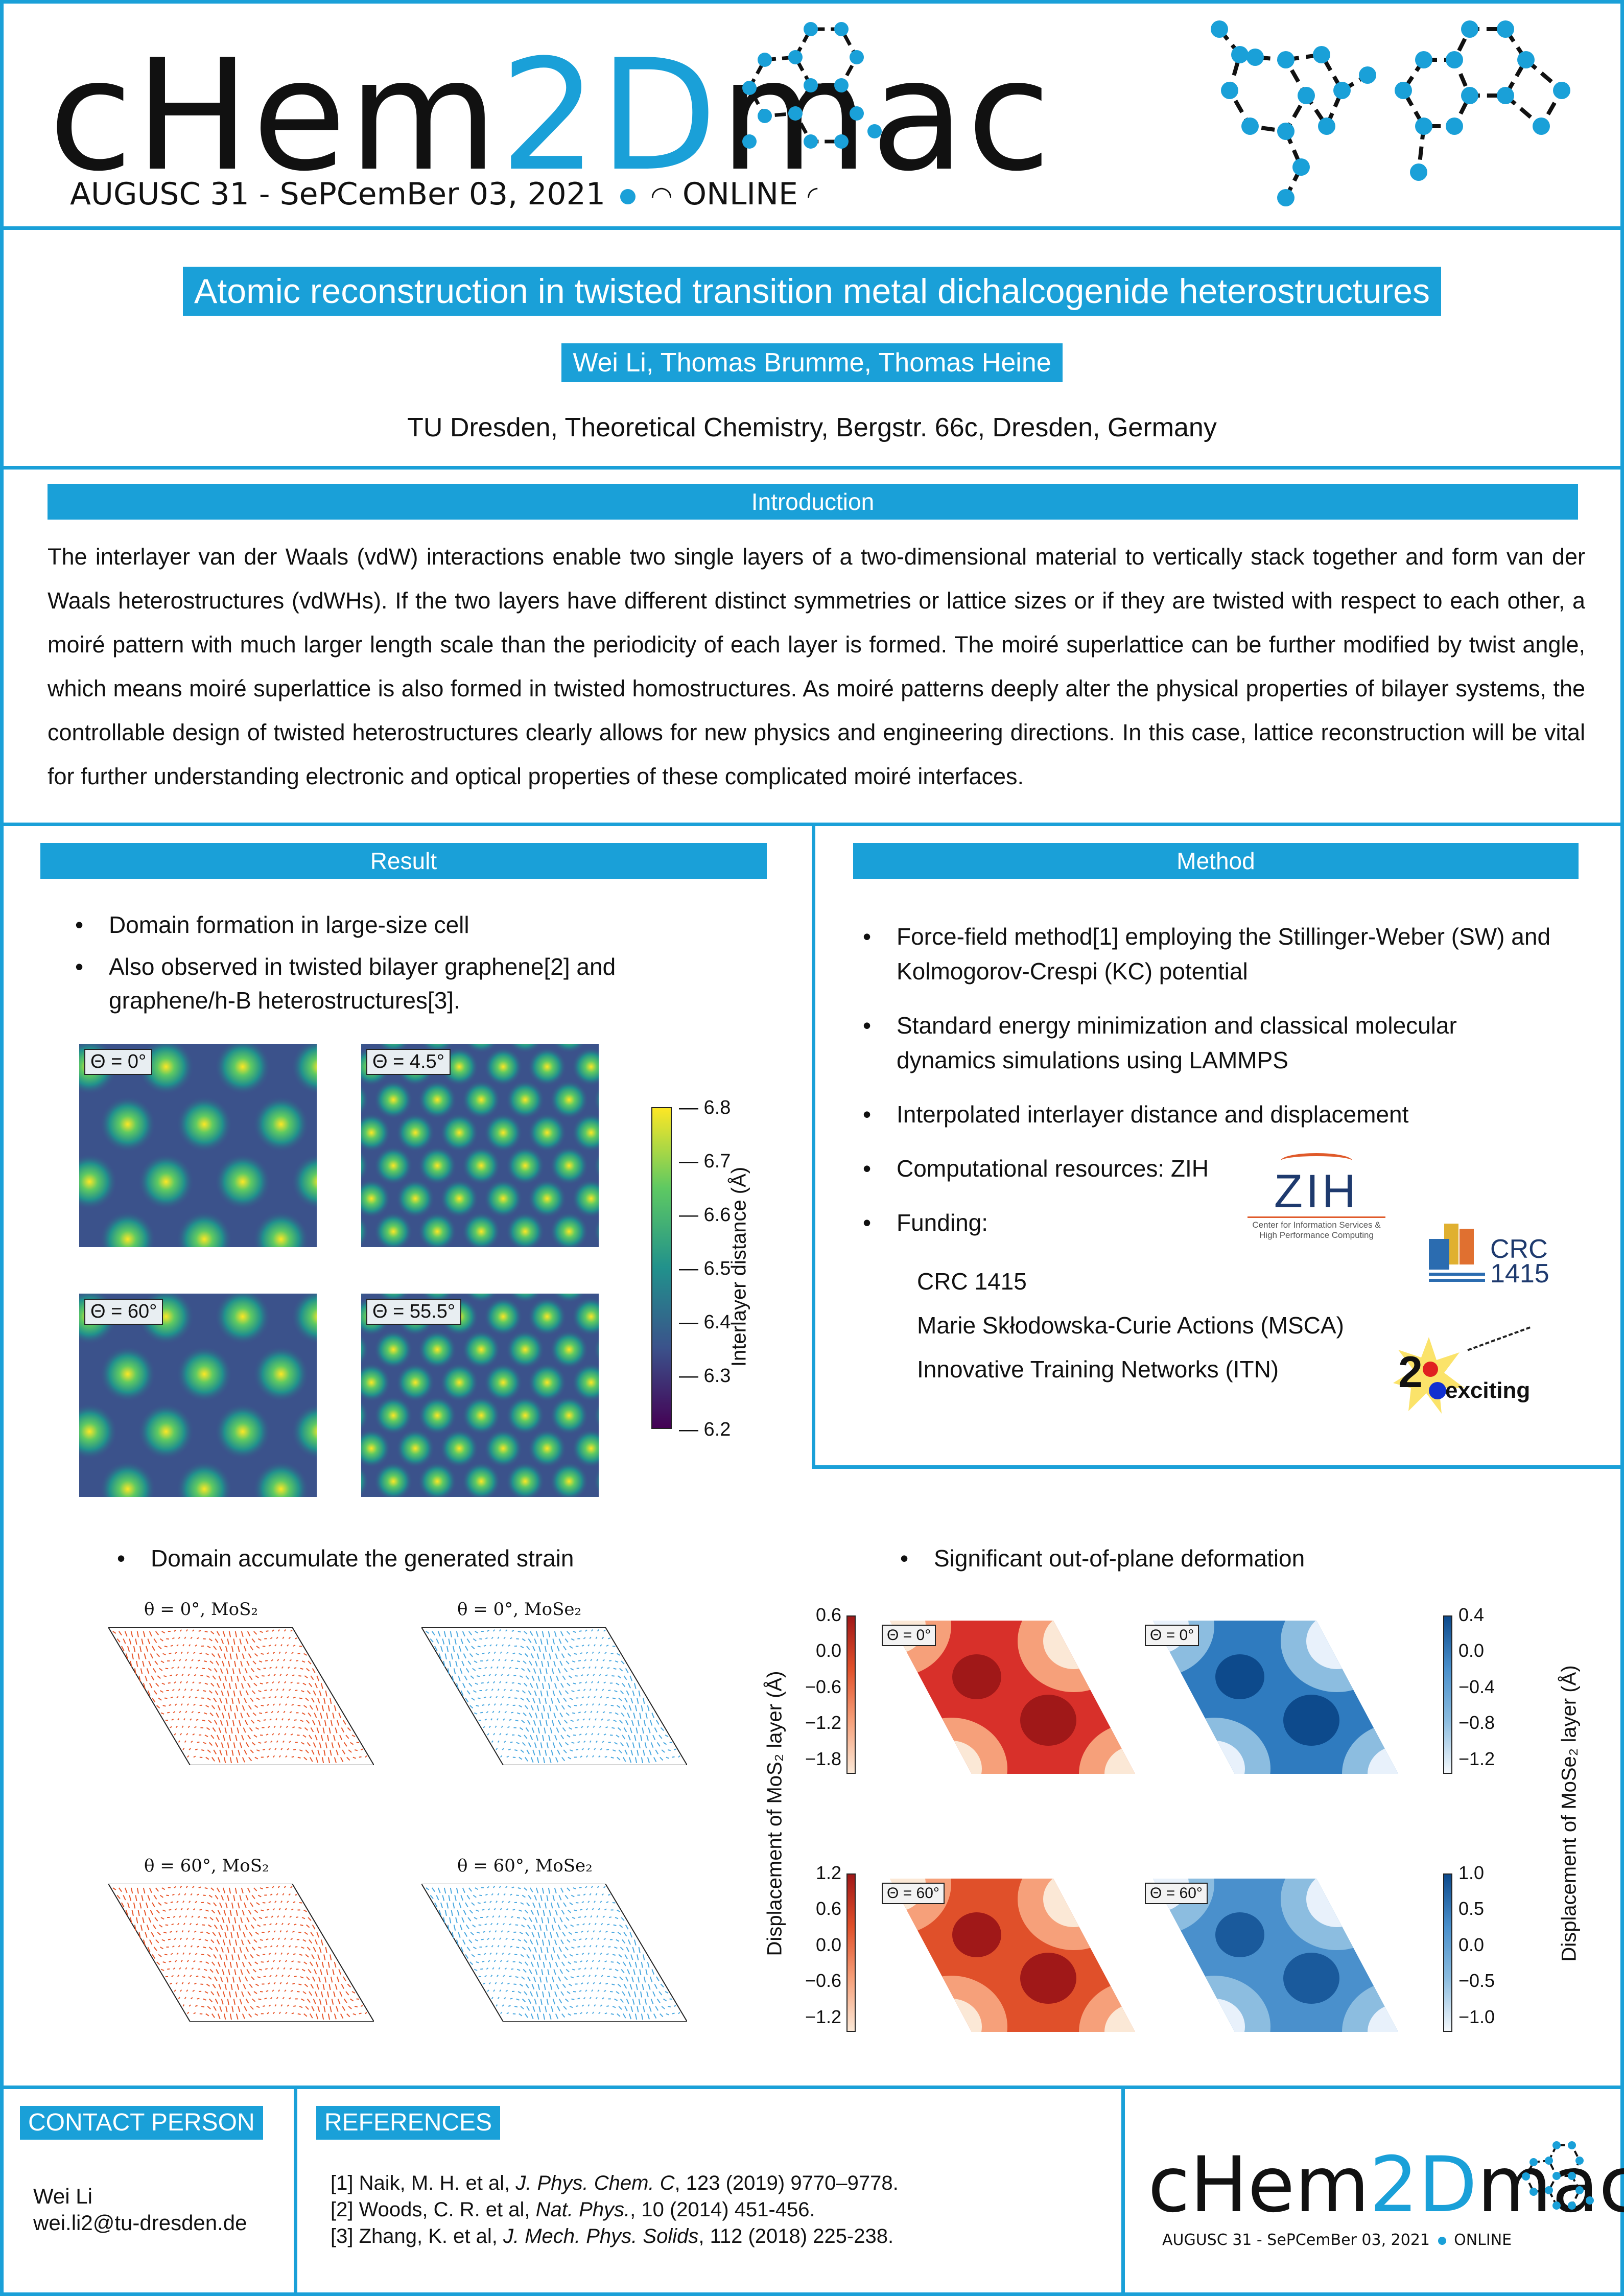 This screenshot has width=1624, height=2296. I want to click on colorbar-tick-0: — 6.8, so click(705, 1107).